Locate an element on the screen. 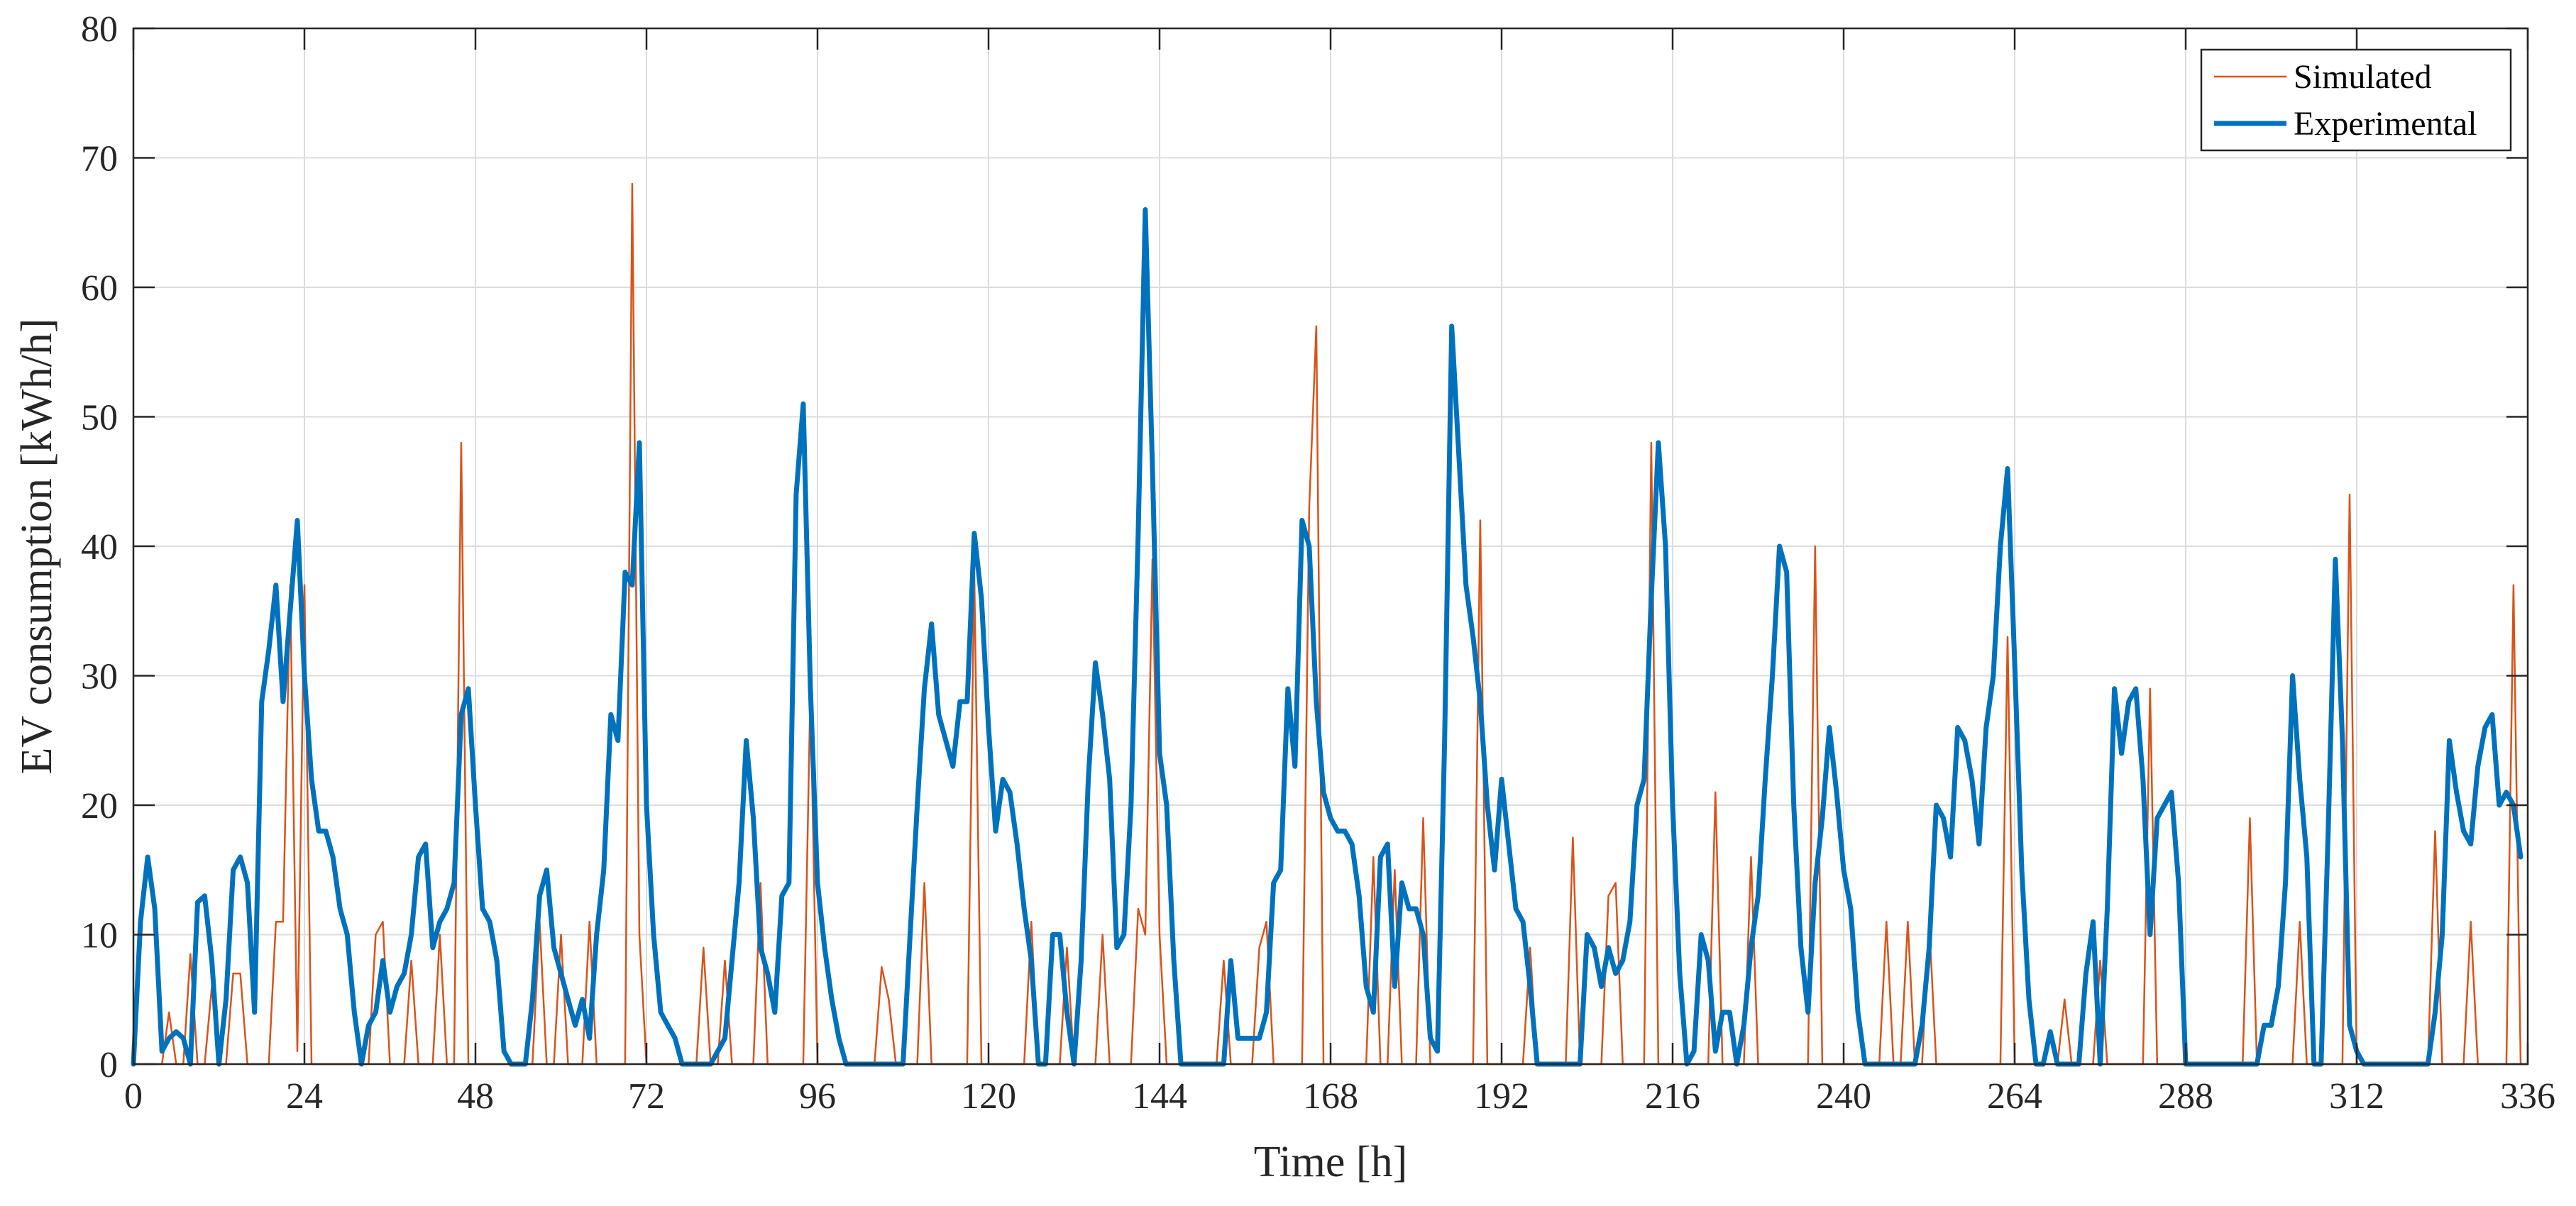 The image size is (2576, 1206). y-axis-label: EV consumption [kWh/h] is located at coordinates (37, 547).